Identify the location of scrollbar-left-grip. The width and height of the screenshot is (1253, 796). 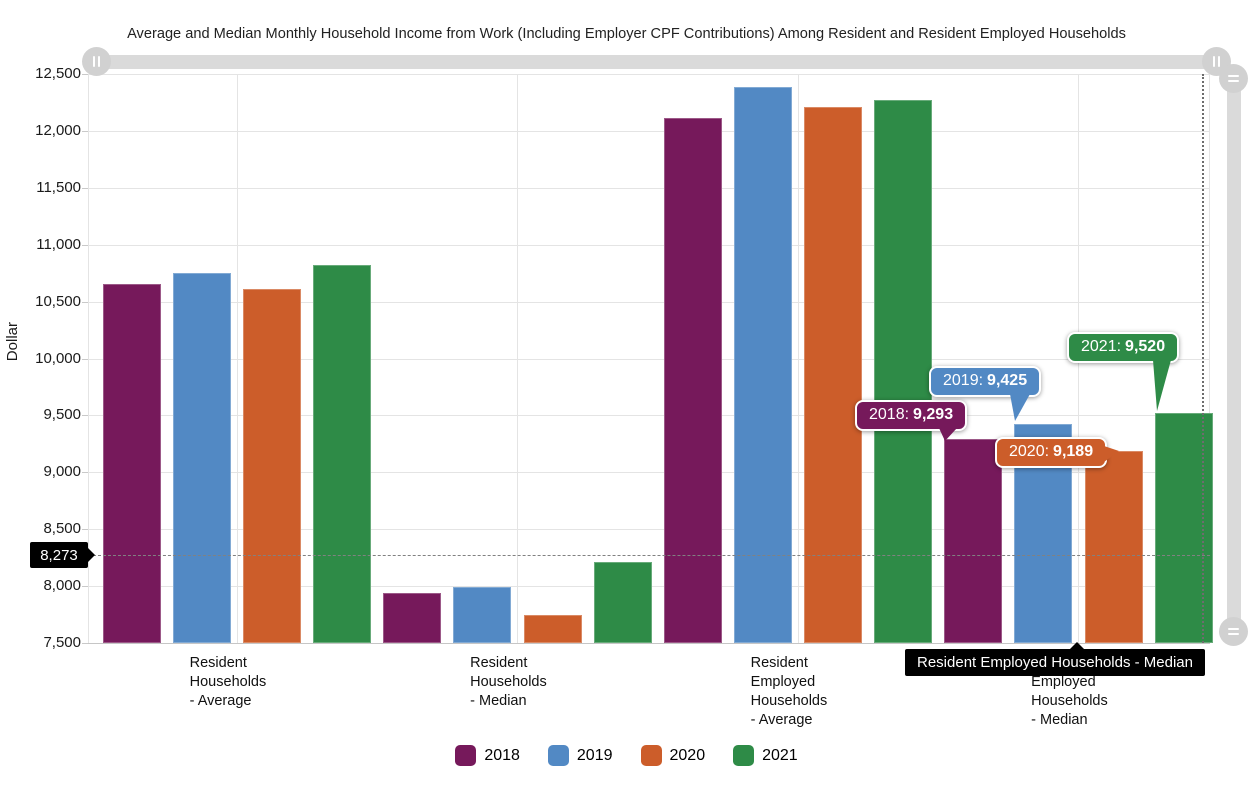
(96, 61).